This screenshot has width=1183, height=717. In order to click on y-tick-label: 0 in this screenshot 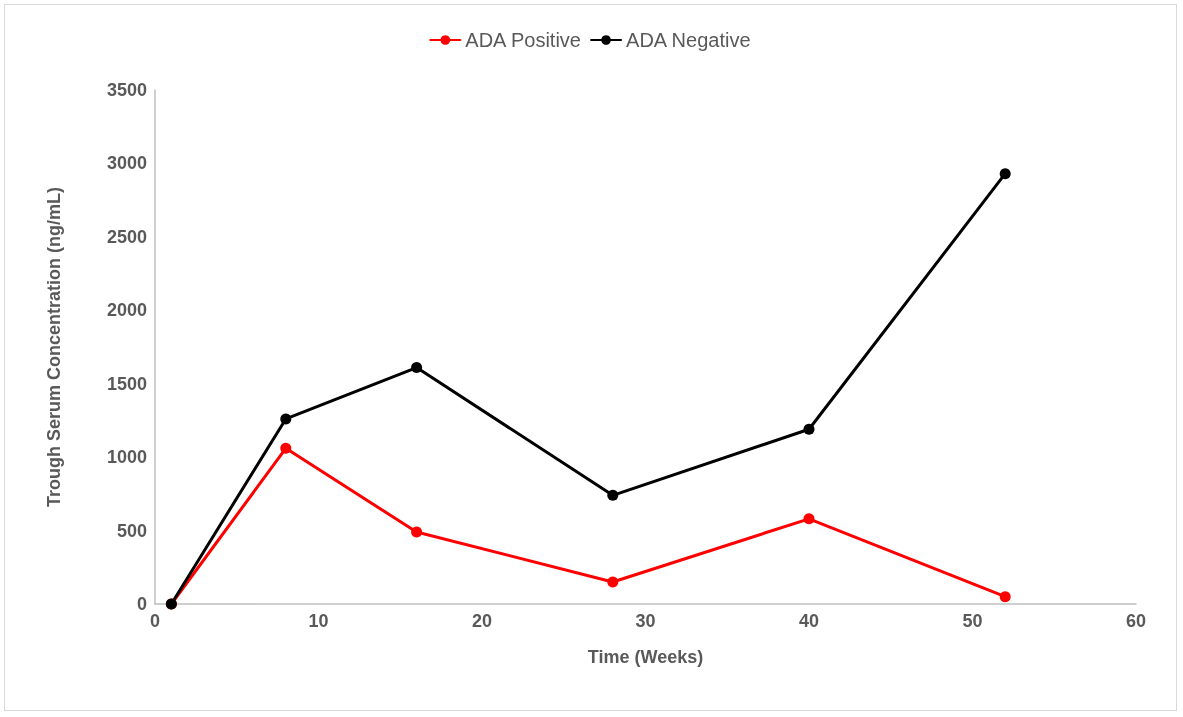, I will do `click(141, 604)`.